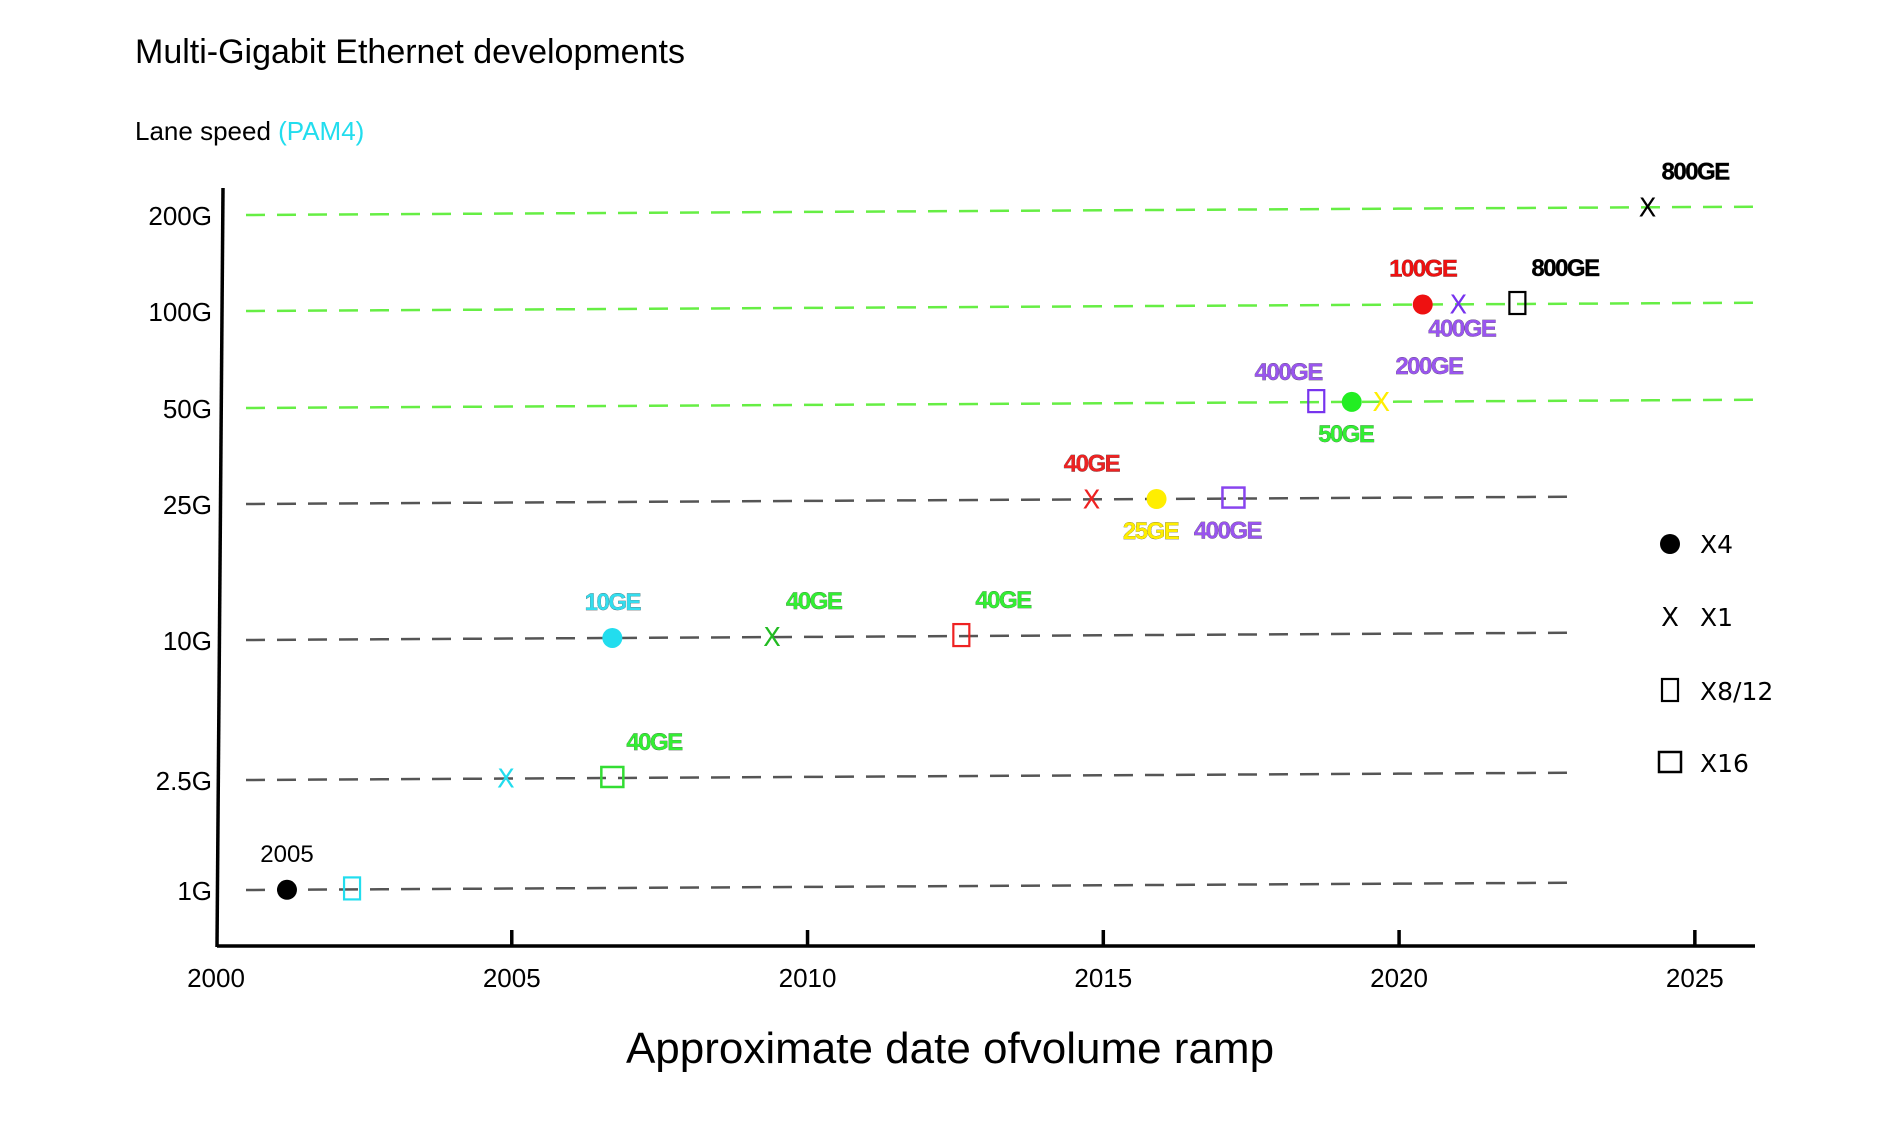  I want to click on y-axis-line, so click(220, 567).